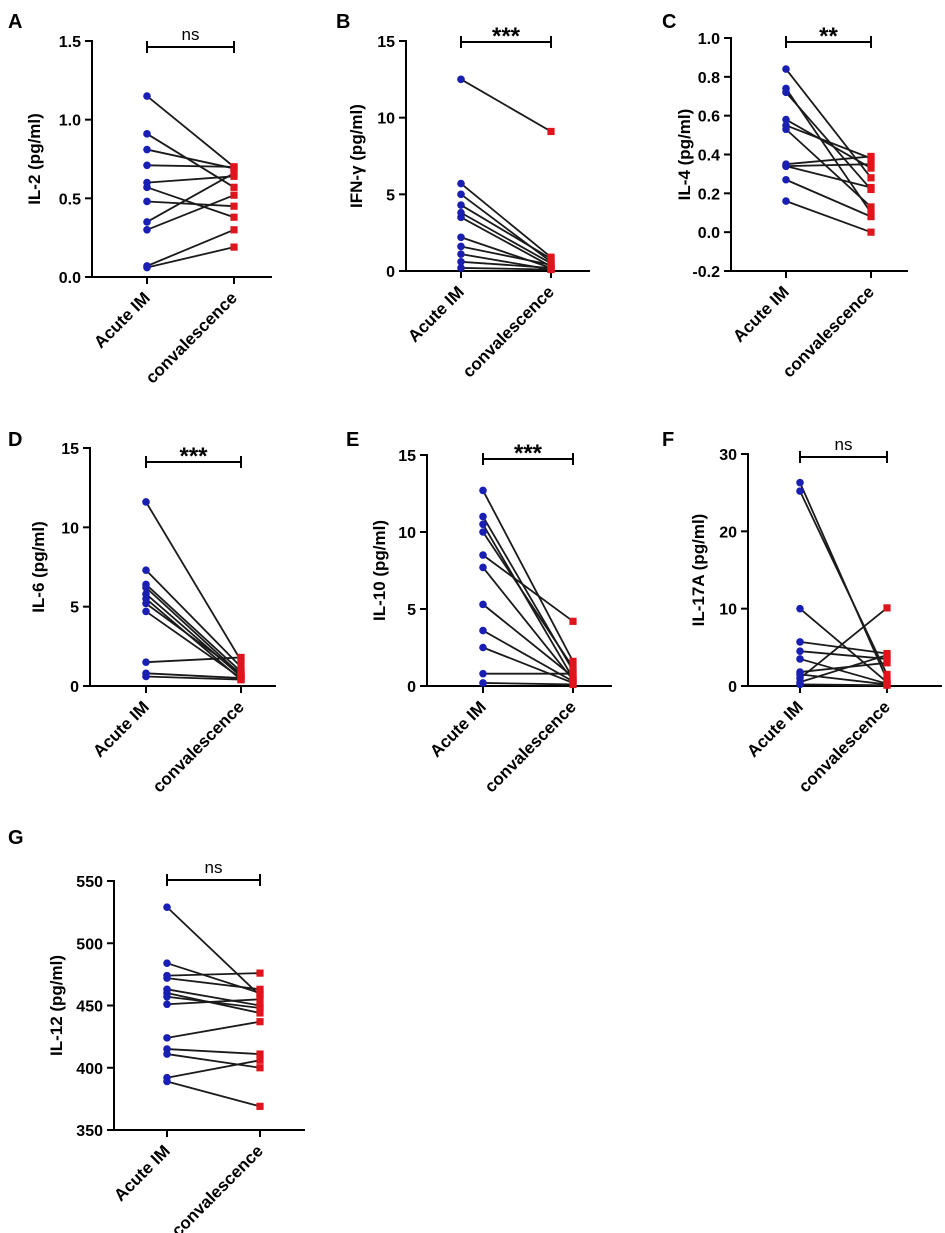 The height and width of the screenshot is (1233, 945). I want to click on y-axis-title: IFN-γ (pg/ml), so click(356, 156).